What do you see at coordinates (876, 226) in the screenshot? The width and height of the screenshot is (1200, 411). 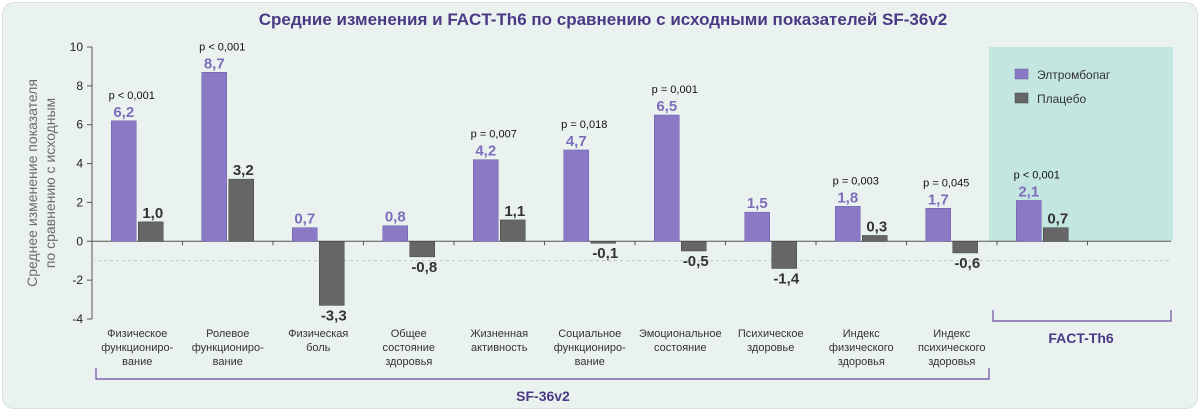 I see `value-label-placebo: 0,3` at bounding box center [876, 226].